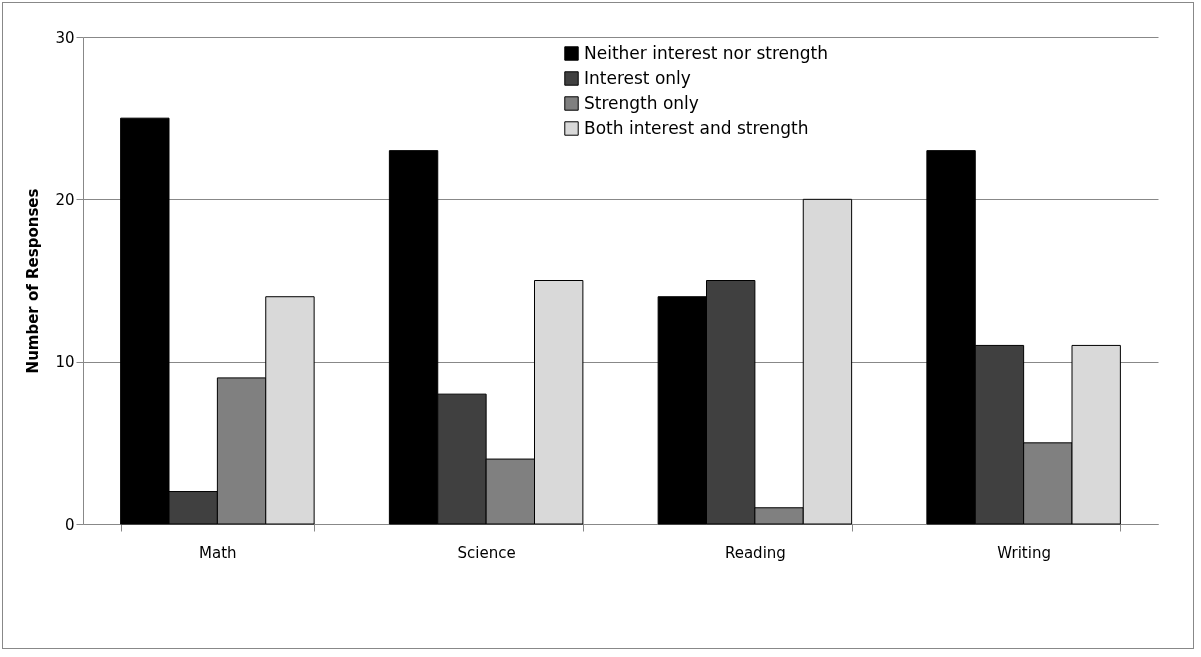  What do you see at coordinates (755, 552) in the screenshot?
I see `x-tick-label: Reading` at bounding box center [755, 552].